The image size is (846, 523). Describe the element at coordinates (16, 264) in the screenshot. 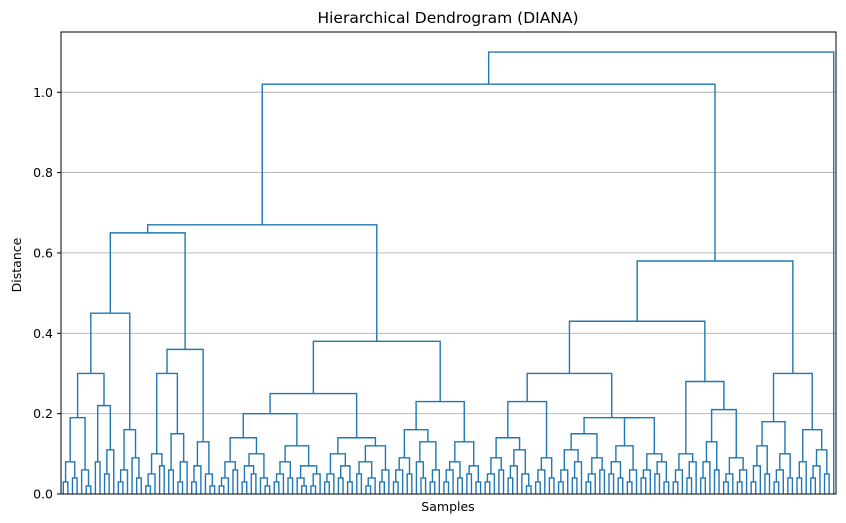

I see `y-axis-label: Distance` at that location.